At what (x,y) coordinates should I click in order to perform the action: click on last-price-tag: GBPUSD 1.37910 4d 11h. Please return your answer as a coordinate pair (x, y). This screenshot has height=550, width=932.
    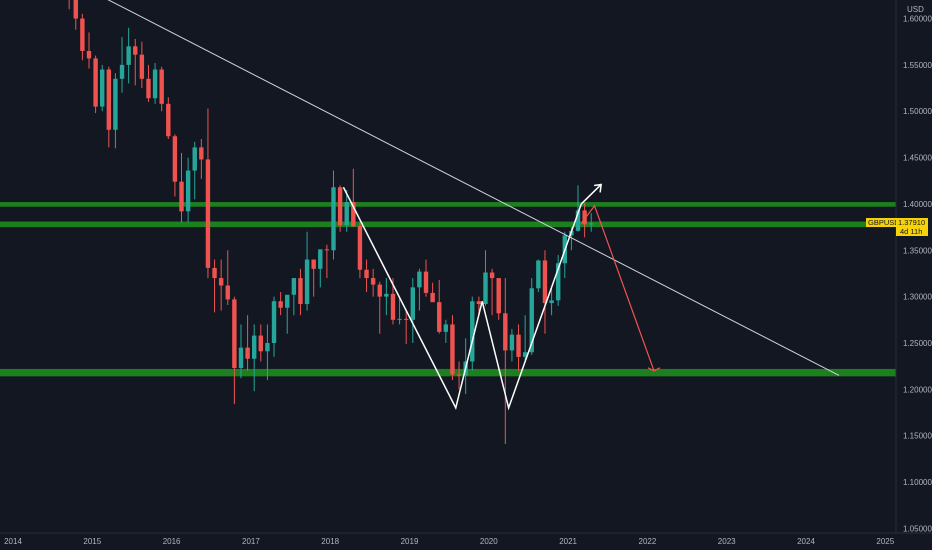
    Looking at the image, I should click on (897, 227).